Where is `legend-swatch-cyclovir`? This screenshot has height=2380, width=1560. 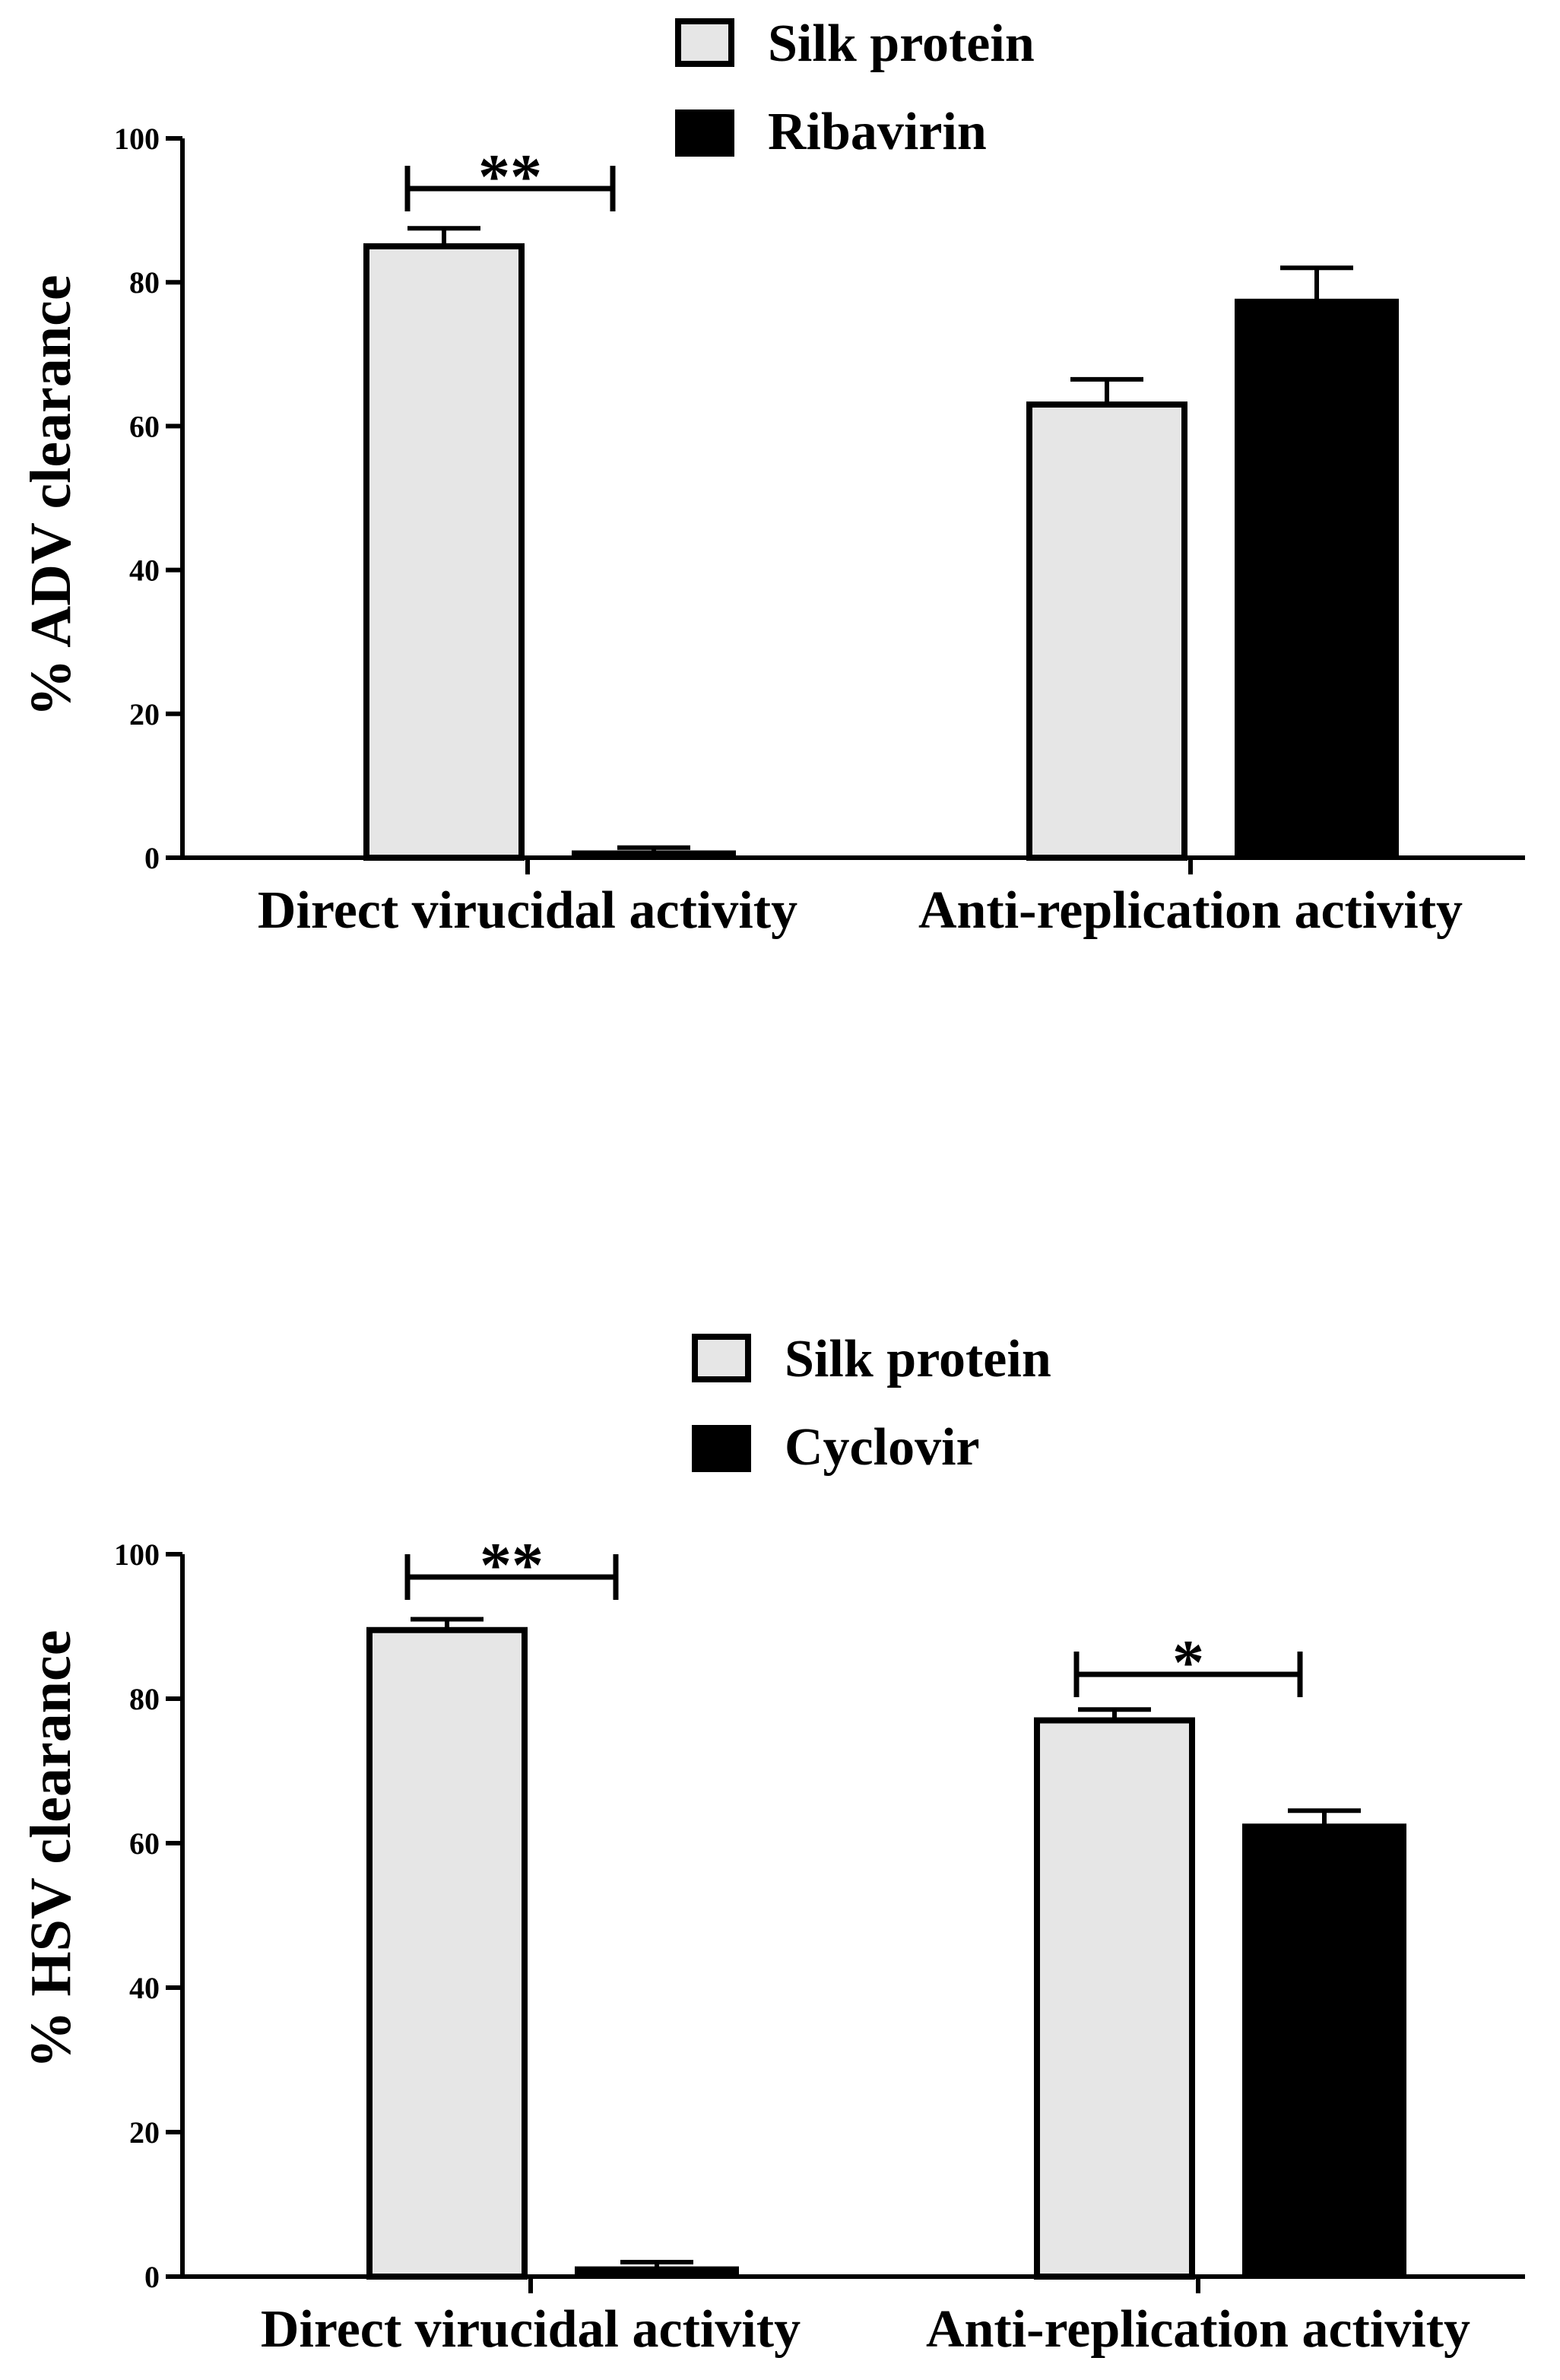
legend-swatch-cyclovir is located at coordinates (721, 1448).